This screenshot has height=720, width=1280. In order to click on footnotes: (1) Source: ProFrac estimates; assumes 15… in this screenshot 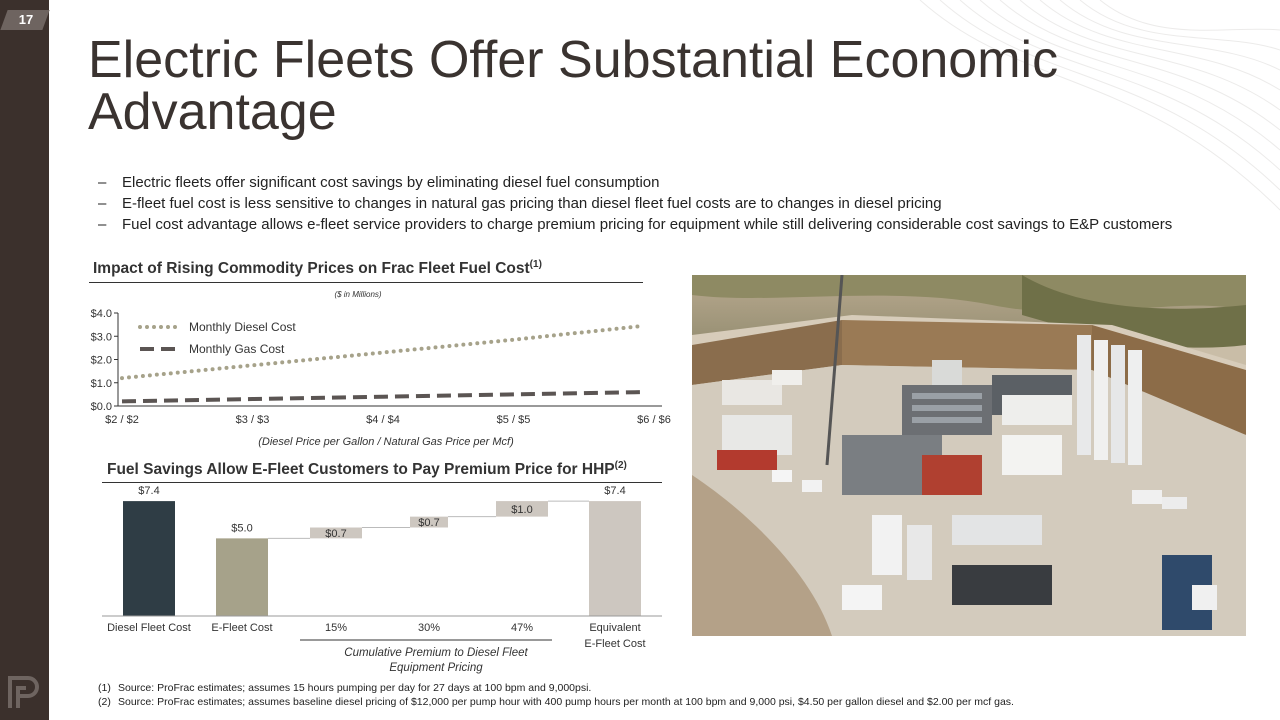, I will do `click(556, 695)`.